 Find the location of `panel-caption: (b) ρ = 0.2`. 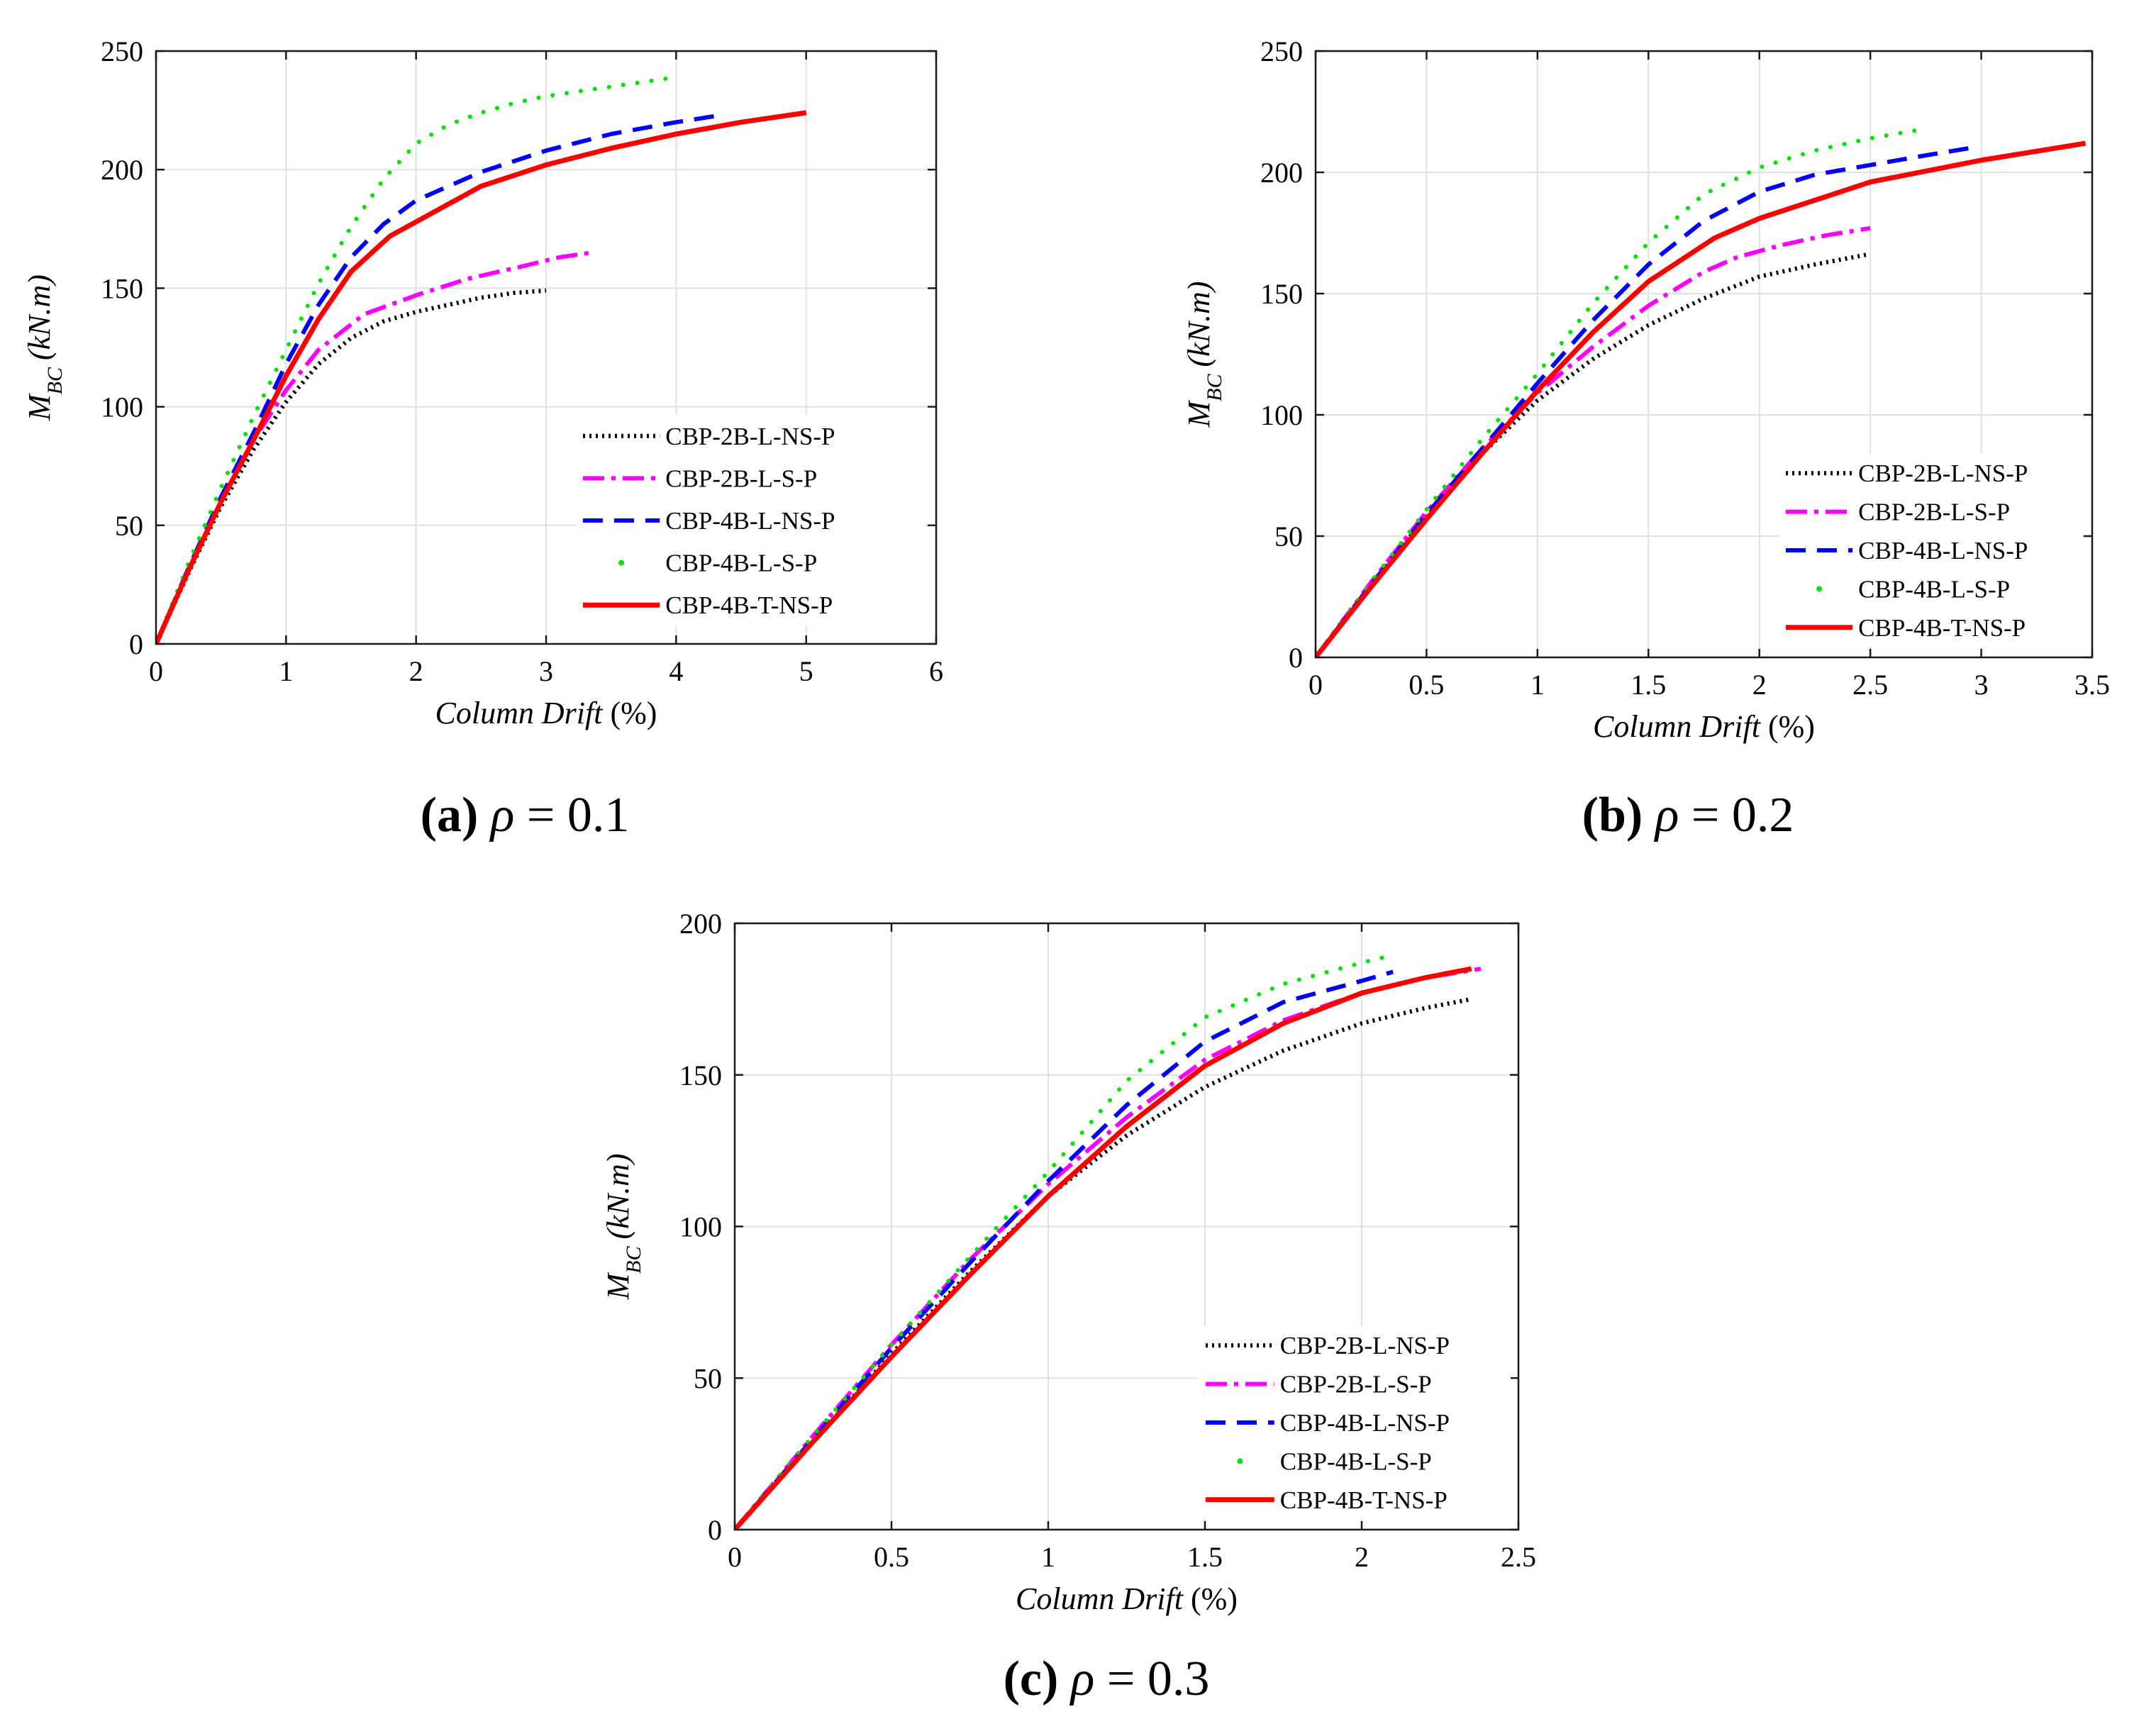

panel-caption: (b) ρ = 0.2 is located at coordinates (1688, 815).